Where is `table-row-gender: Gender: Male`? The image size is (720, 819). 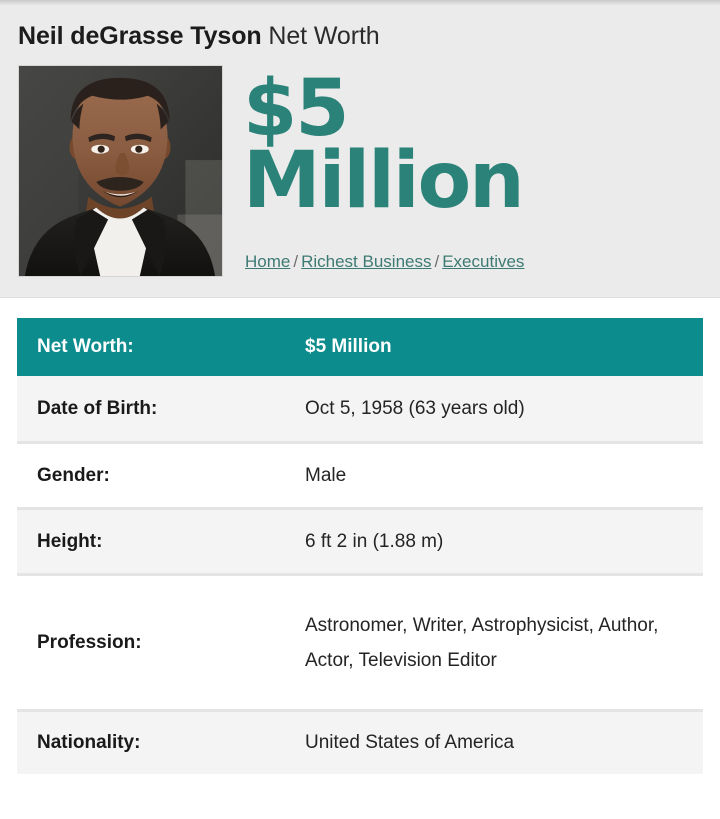 table-row-gender: Gender: Male is located at coordinates (360, 475).